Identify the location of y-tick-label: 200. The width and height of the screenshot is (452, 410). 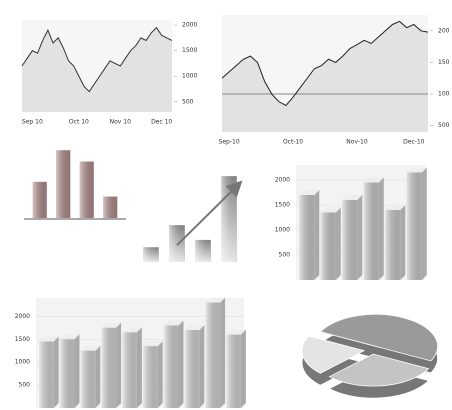
(444, 30).